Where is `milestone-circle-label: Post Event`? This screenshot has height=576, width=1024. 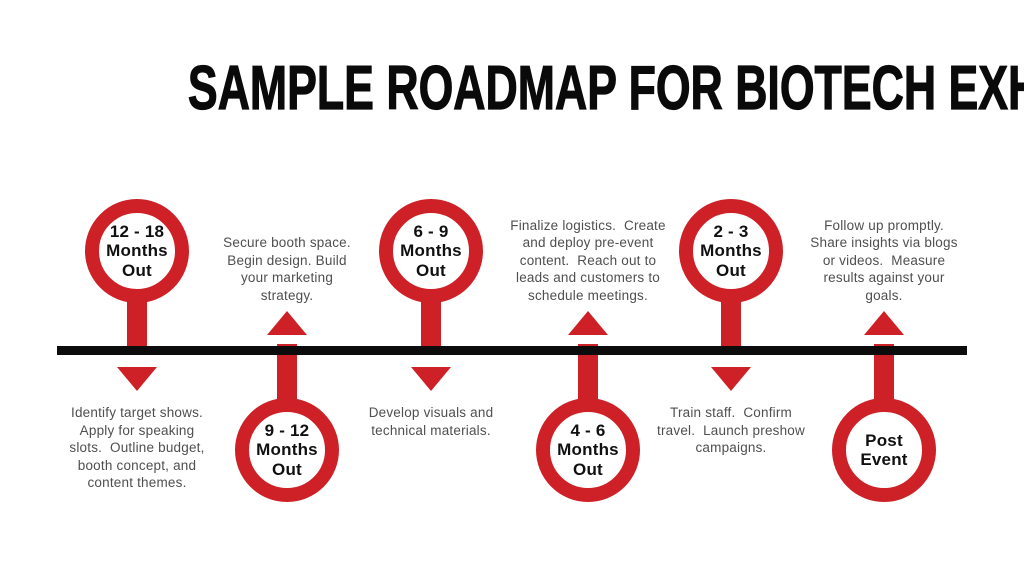
milestone-circle-label: Post Event is located at coordinates (884, 450).